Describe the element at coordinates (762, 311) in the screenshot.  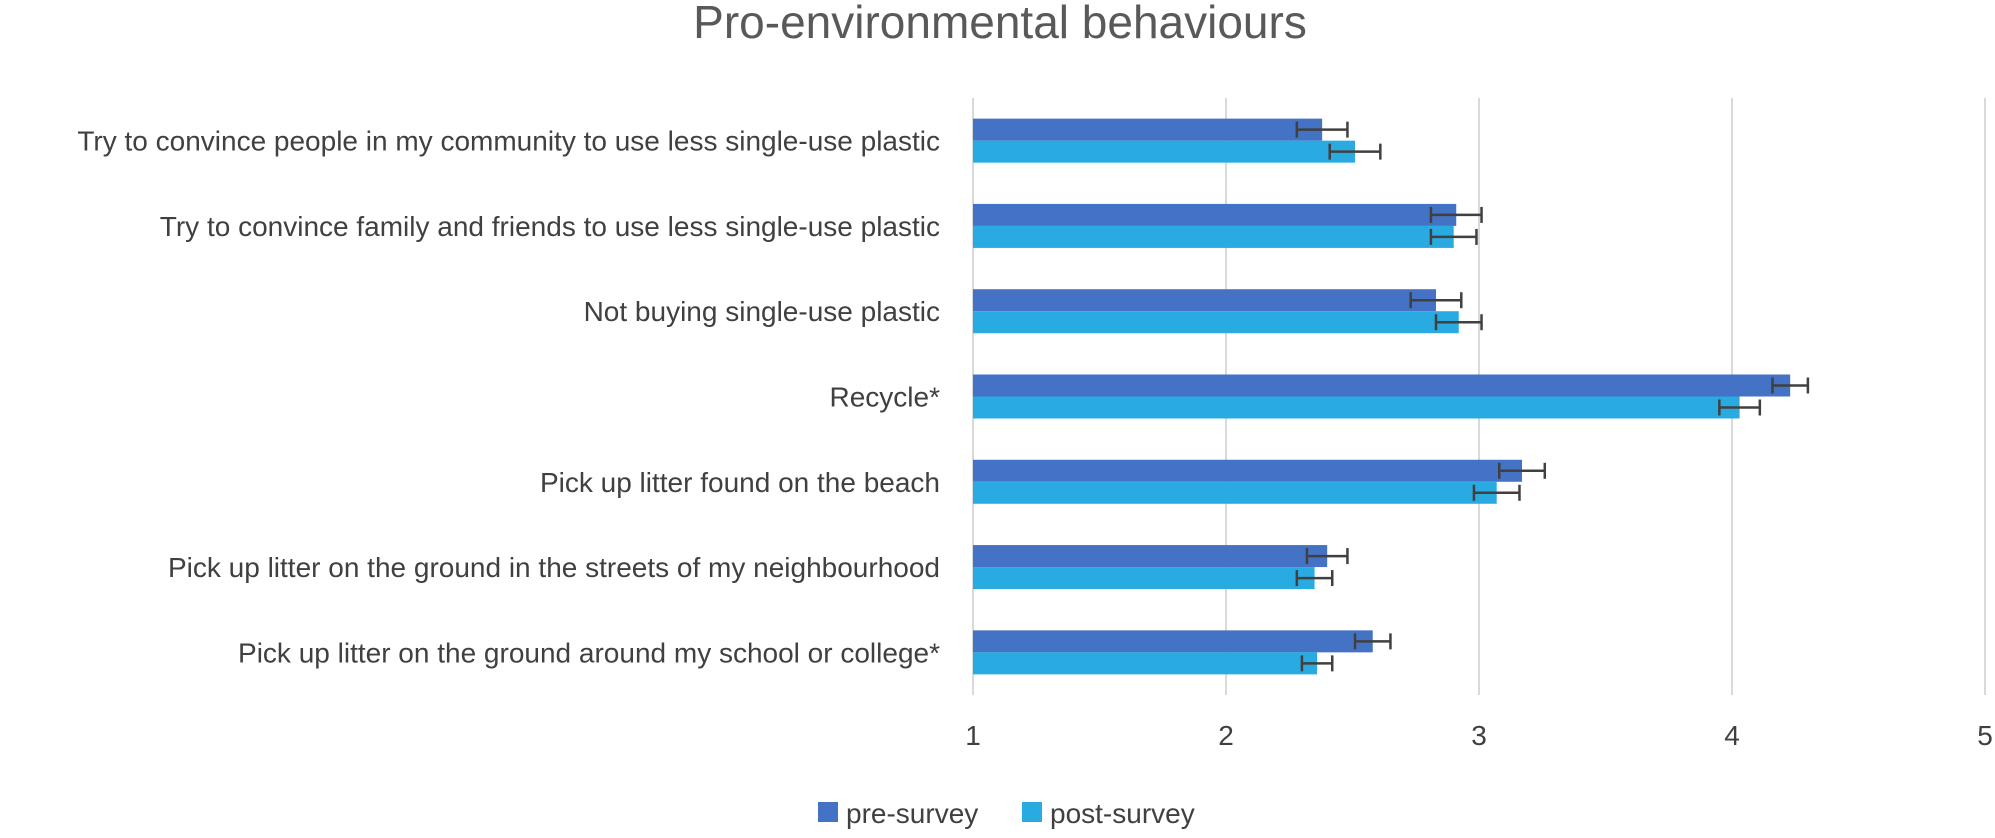
I see `category-label: Not buying single-use plastic` at that location.